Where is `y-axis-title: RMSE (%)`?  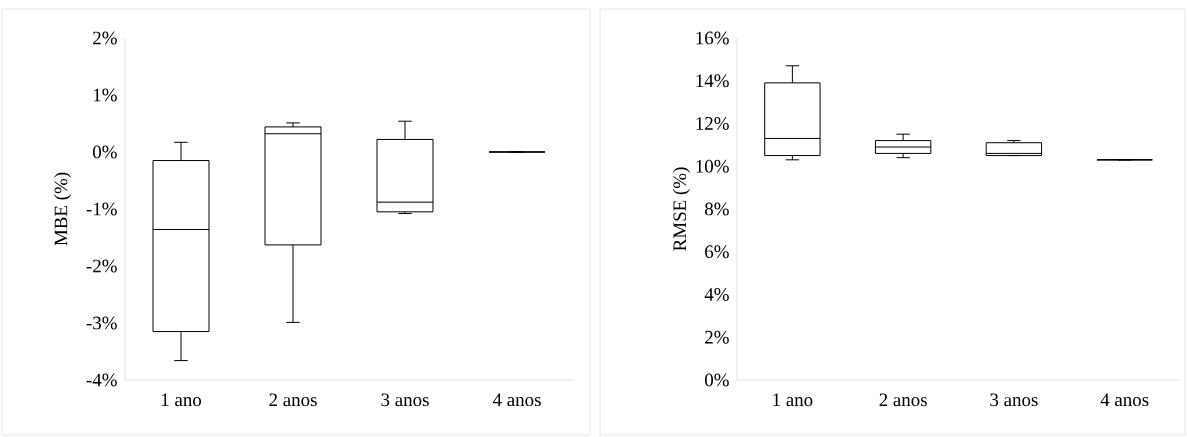 y-axis-title: RMSE (%) is located at coordinates (681, 209).